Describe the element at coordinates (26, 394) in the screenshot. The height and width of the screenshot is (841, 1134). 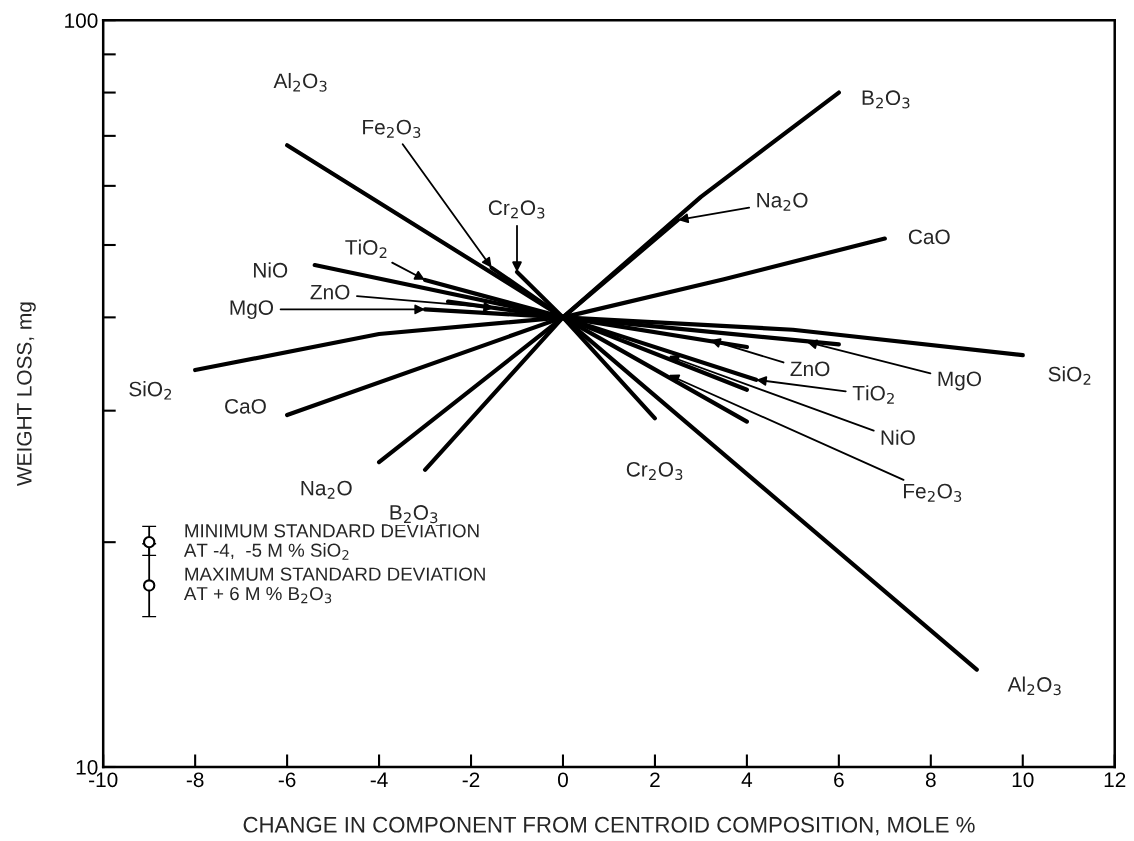
I see `y-axis-title: WEIGHT LOSS, mg` at that location.